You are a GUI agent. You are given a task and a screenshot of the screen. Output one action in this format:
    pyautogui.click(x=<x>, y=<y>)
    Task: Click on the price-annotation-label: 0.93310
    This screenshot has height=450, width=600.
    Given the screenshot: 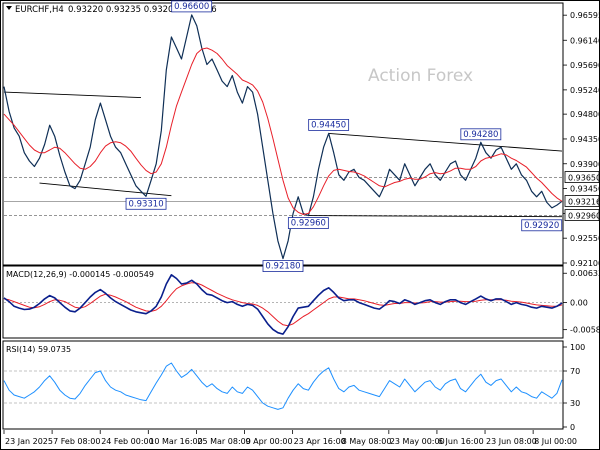 What is the action you would take?
    pyautogui.click(x=145, y=204)
    